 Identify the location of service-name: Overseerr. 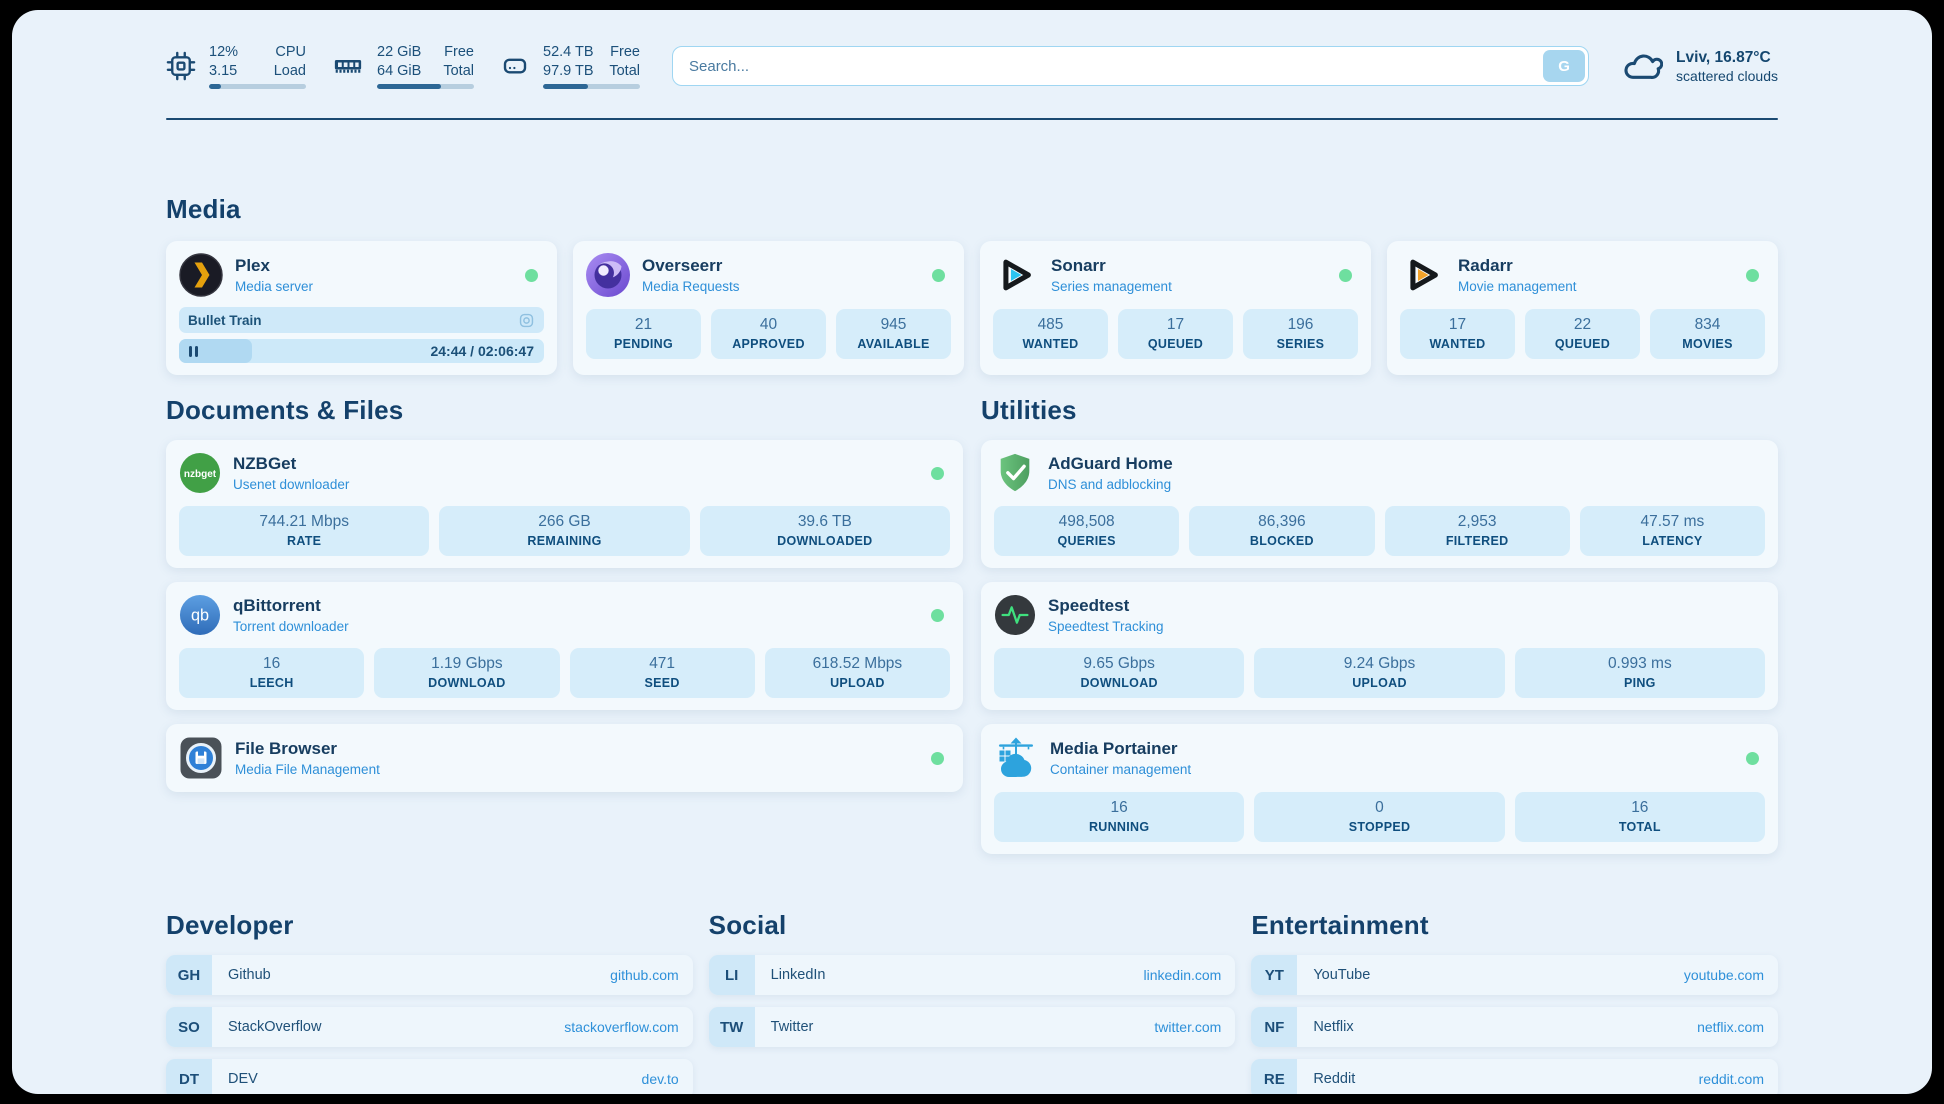
(682, 265).